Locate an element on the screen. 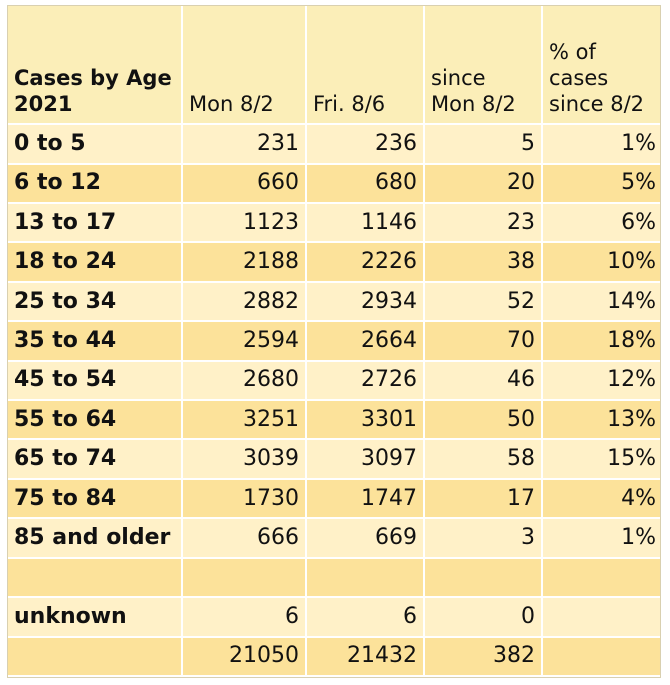 This screenshot has height=685, width=670. fri-cell: 3301 is located at coordinates (365, 420).